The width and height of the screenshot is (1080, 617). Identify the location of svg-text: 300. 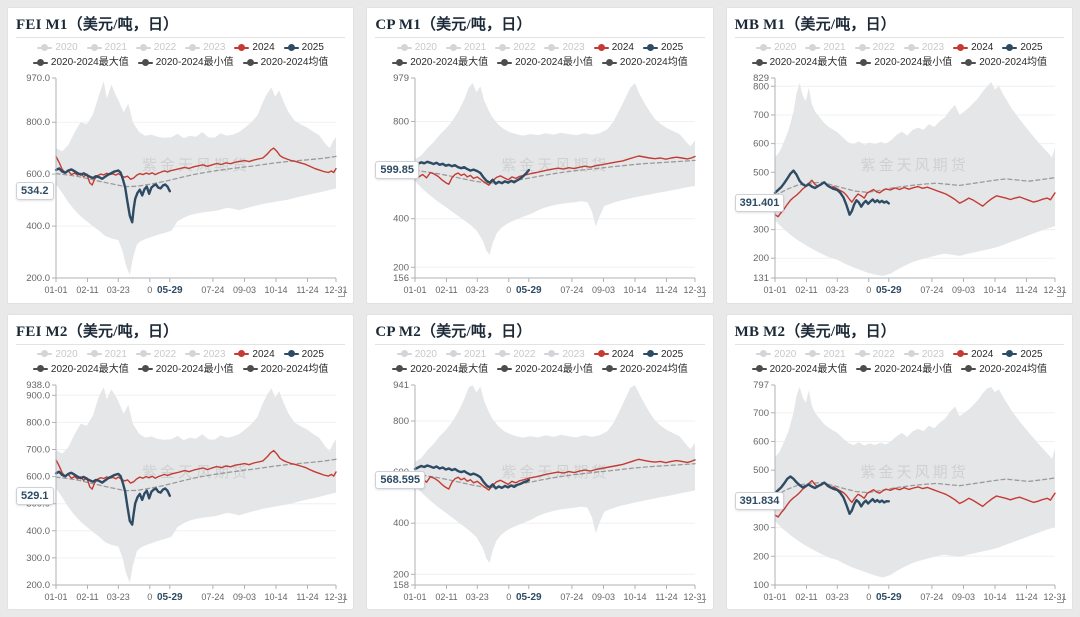
(761, 527).